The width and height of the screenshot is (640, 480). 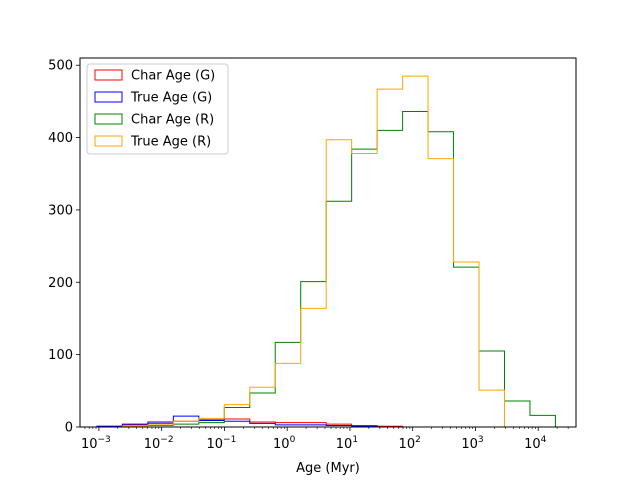 What do you see at coordinates (60, 283) in the screenshot?
I see `y-tick-label: 200` at bounding box center [60, 283].